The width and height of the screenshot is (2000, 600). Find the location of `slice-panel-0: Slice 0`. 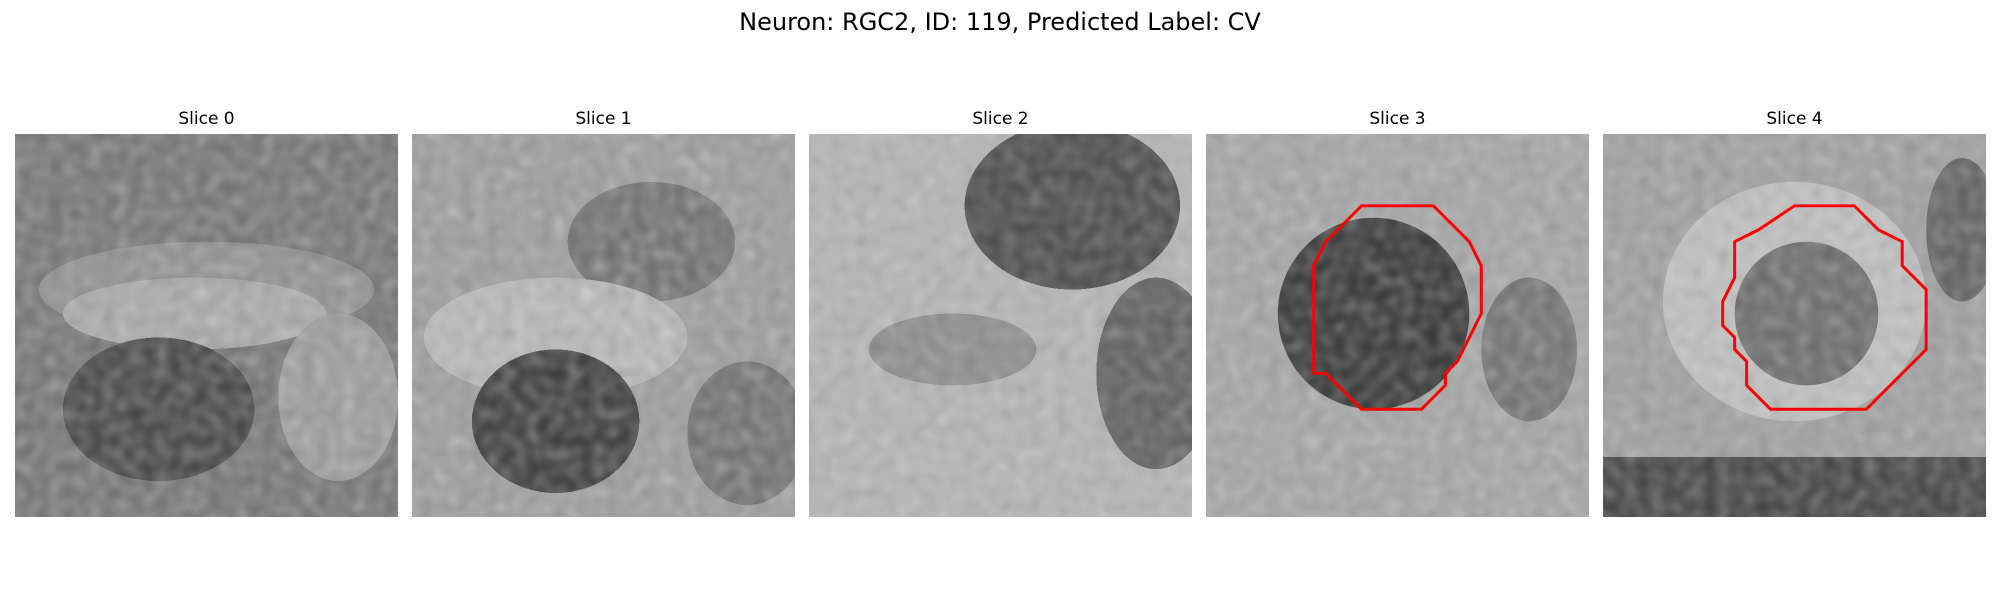

slice-panel-0: Slice 0 is located at coordinates (206, 312).